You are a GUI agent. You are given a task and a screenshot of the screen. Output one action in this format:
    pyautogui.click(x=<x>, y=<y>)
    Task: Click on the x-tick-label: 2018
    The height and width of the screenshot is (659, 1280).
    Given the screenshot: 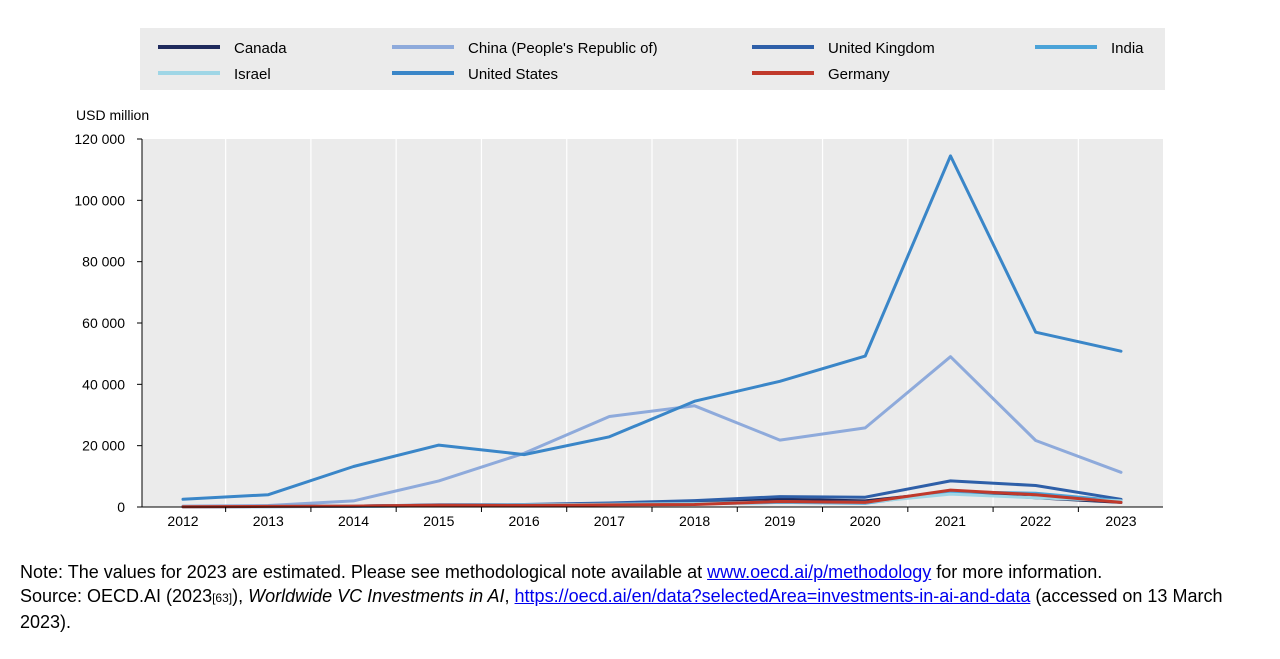 What is the action you would take?
    pyautogui.click(x=694, y=521)
    